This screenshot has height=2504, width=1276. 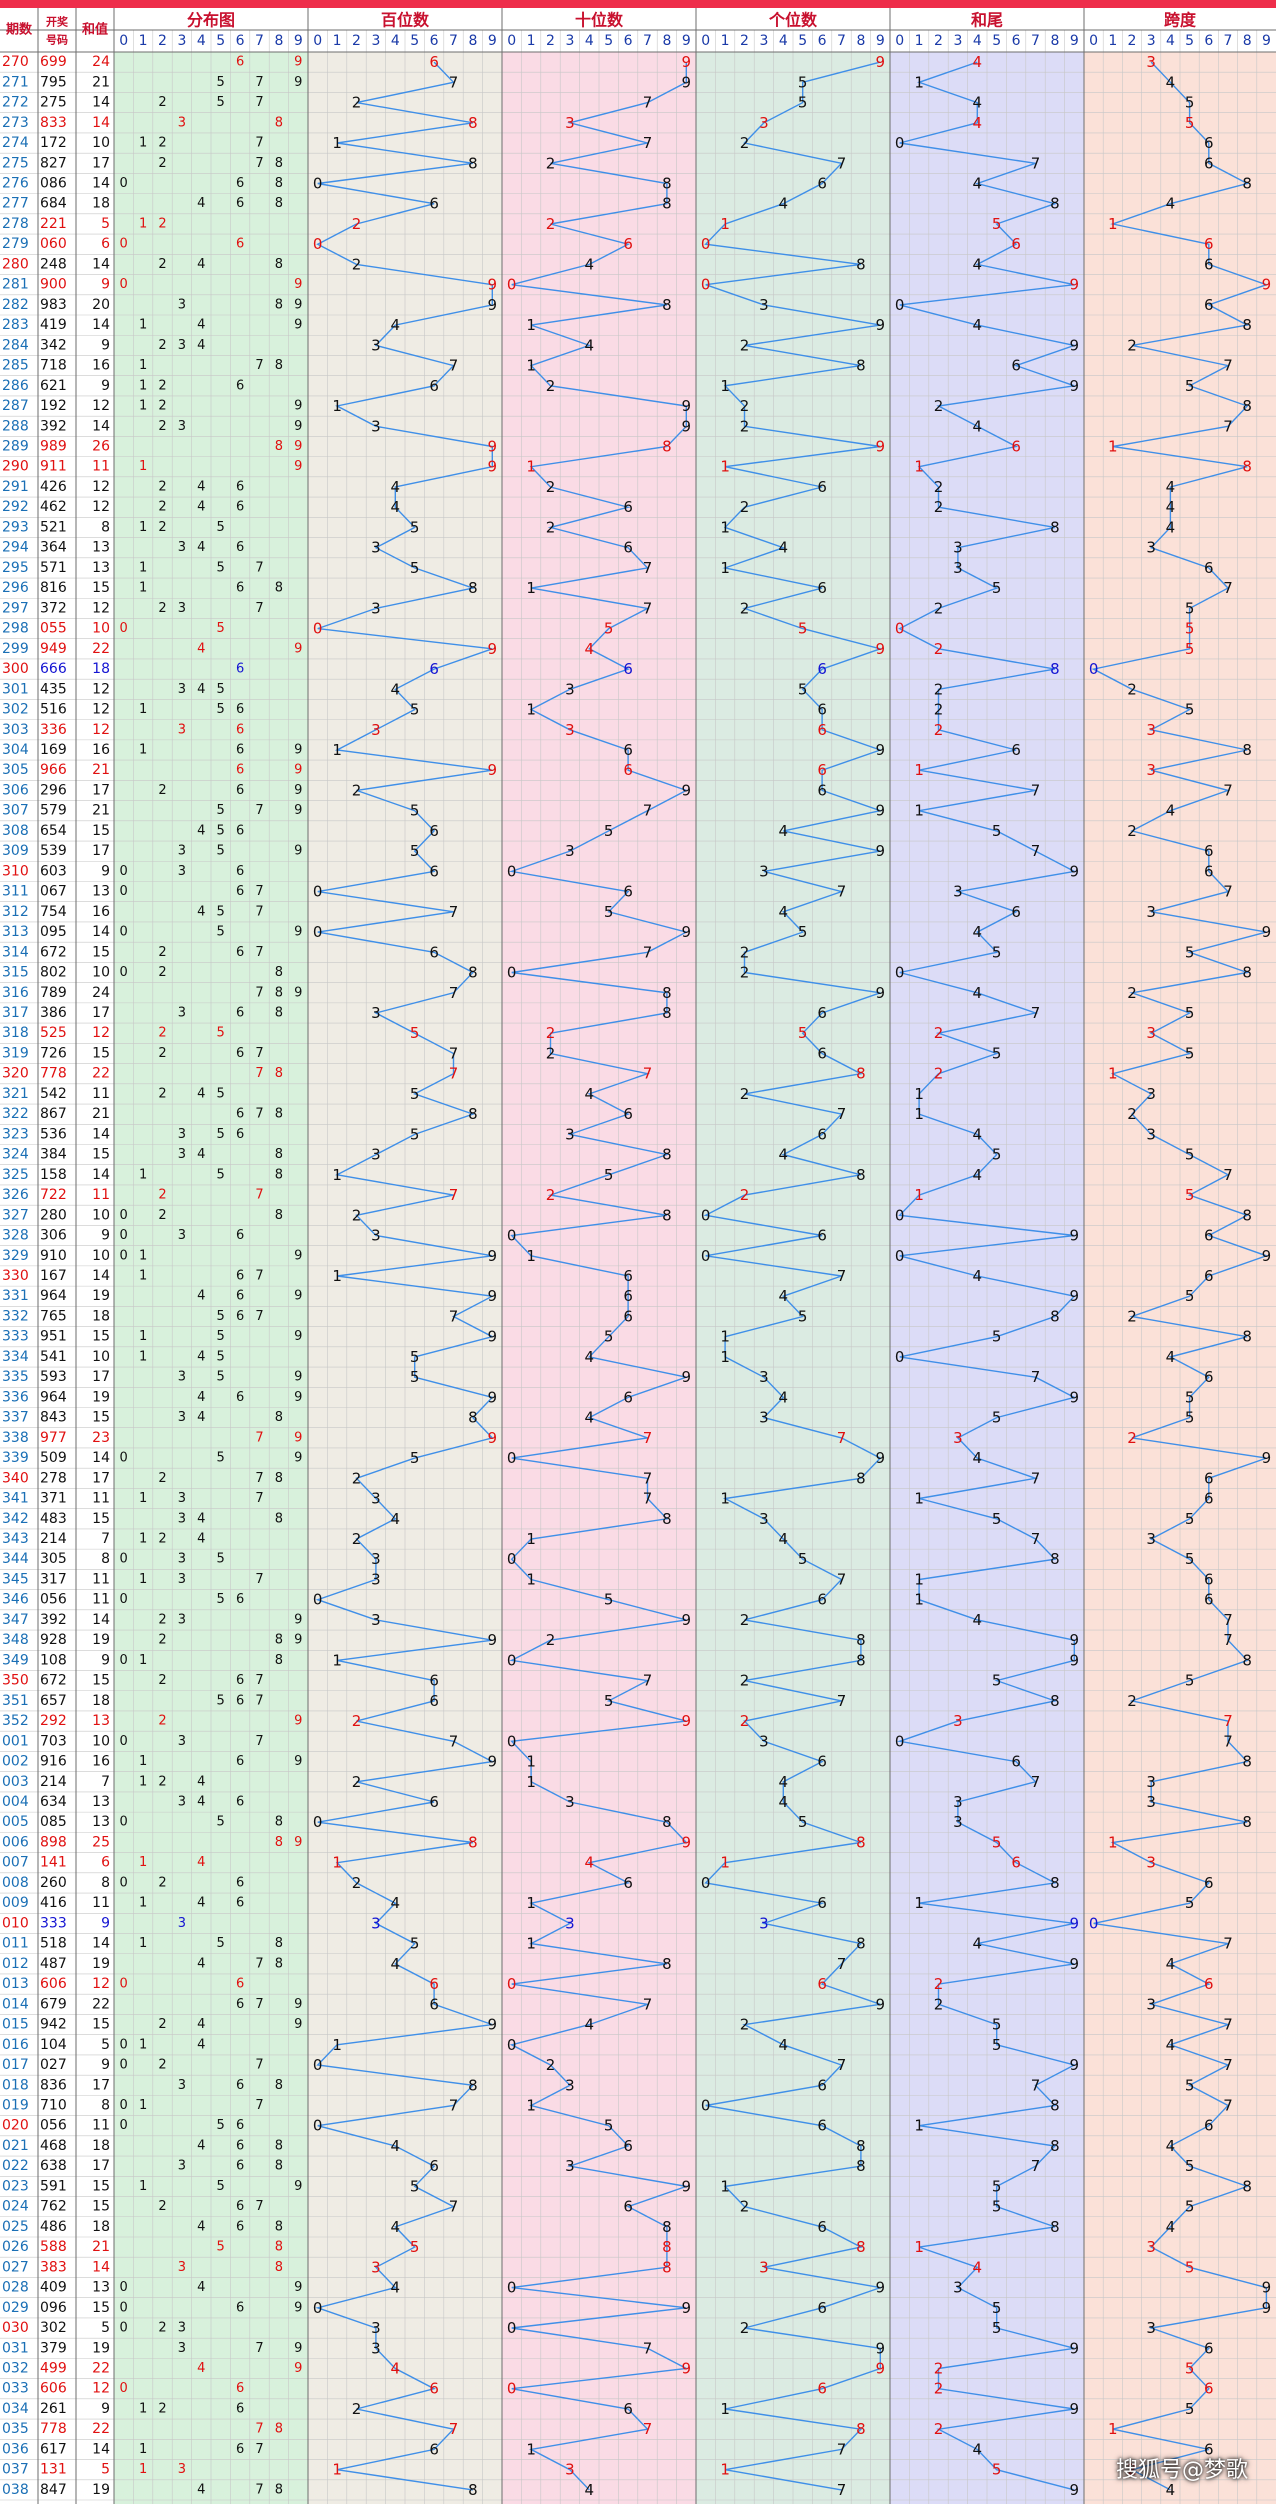 I want to click on tail-point: 5, so click(x=997, y=1155).